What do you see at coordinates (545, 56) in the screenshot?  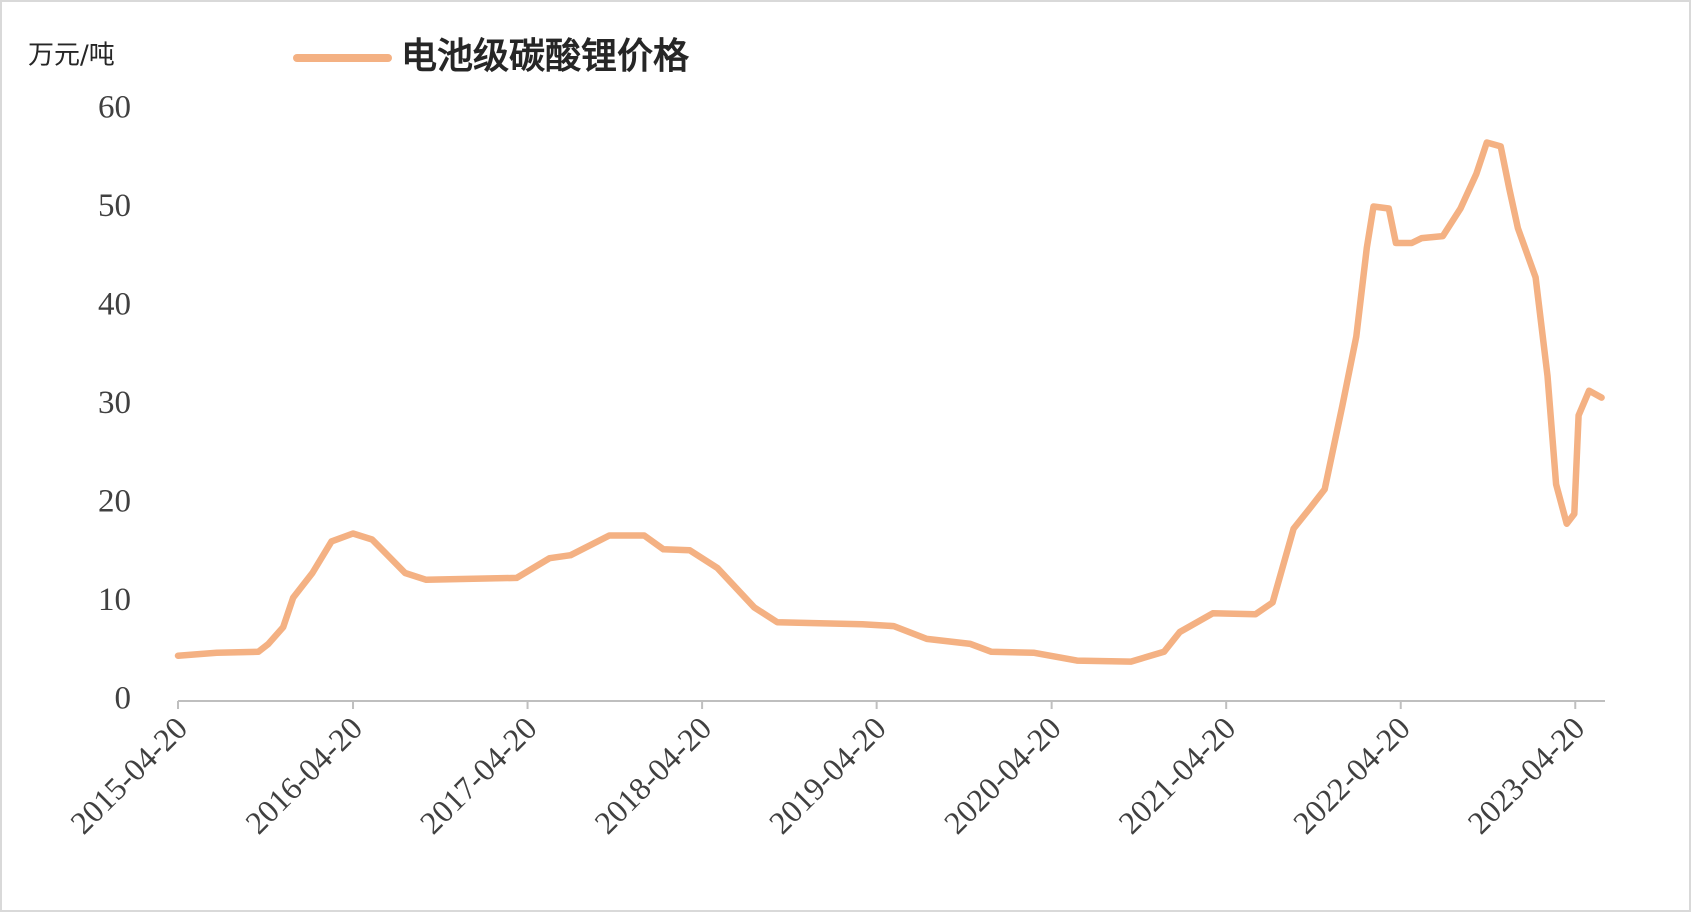 I see `legend-label: 电池级碳酸锂价格` at bounding box center [545, 56].